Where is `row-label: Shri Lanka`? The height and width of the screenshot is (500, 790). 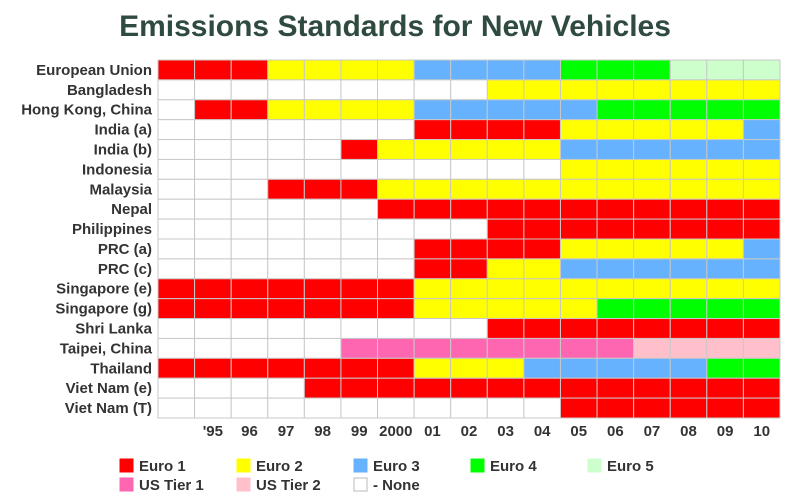
row-label: Shri Lanka is located at coordinates (113, 329).